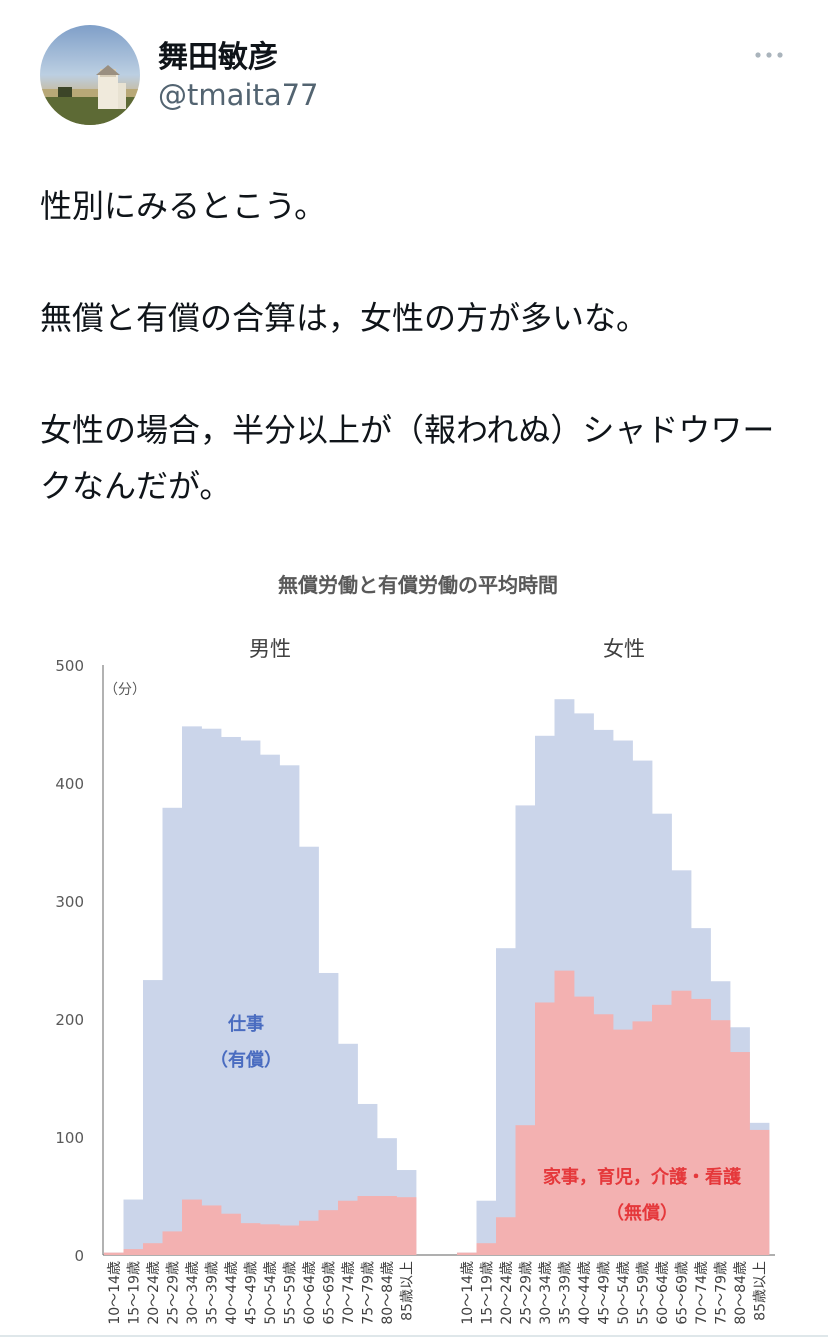 This screenshot has width=828, height=1337. Describe the element at coordinates (69, 1138) in the screenshot. I see `y-tick-label: 100` at that location.